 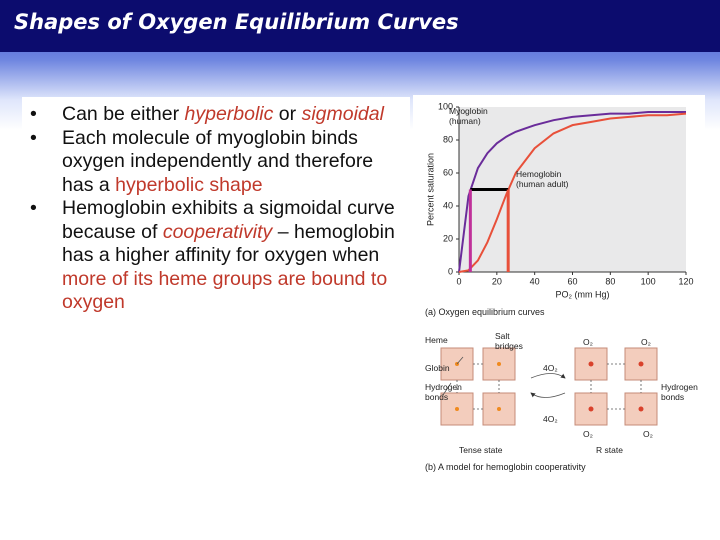 I want to click on series-label: Hemoglobin (human adult), so click(x=542, y=179).